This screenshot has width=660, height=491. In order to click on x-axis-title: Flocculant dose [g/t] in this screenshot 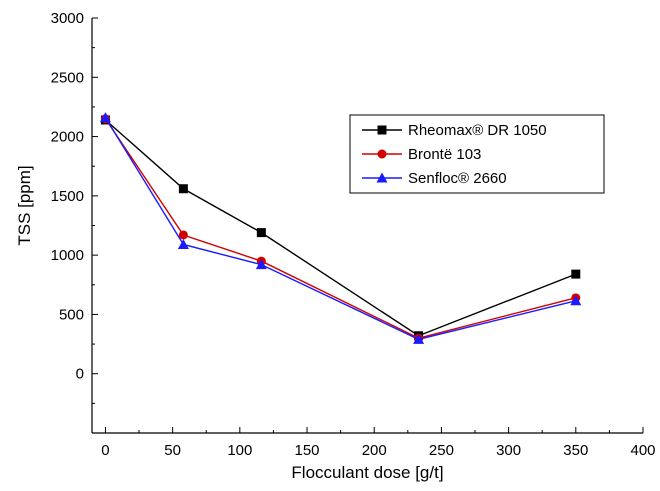, I will do `click(367, 472)`.